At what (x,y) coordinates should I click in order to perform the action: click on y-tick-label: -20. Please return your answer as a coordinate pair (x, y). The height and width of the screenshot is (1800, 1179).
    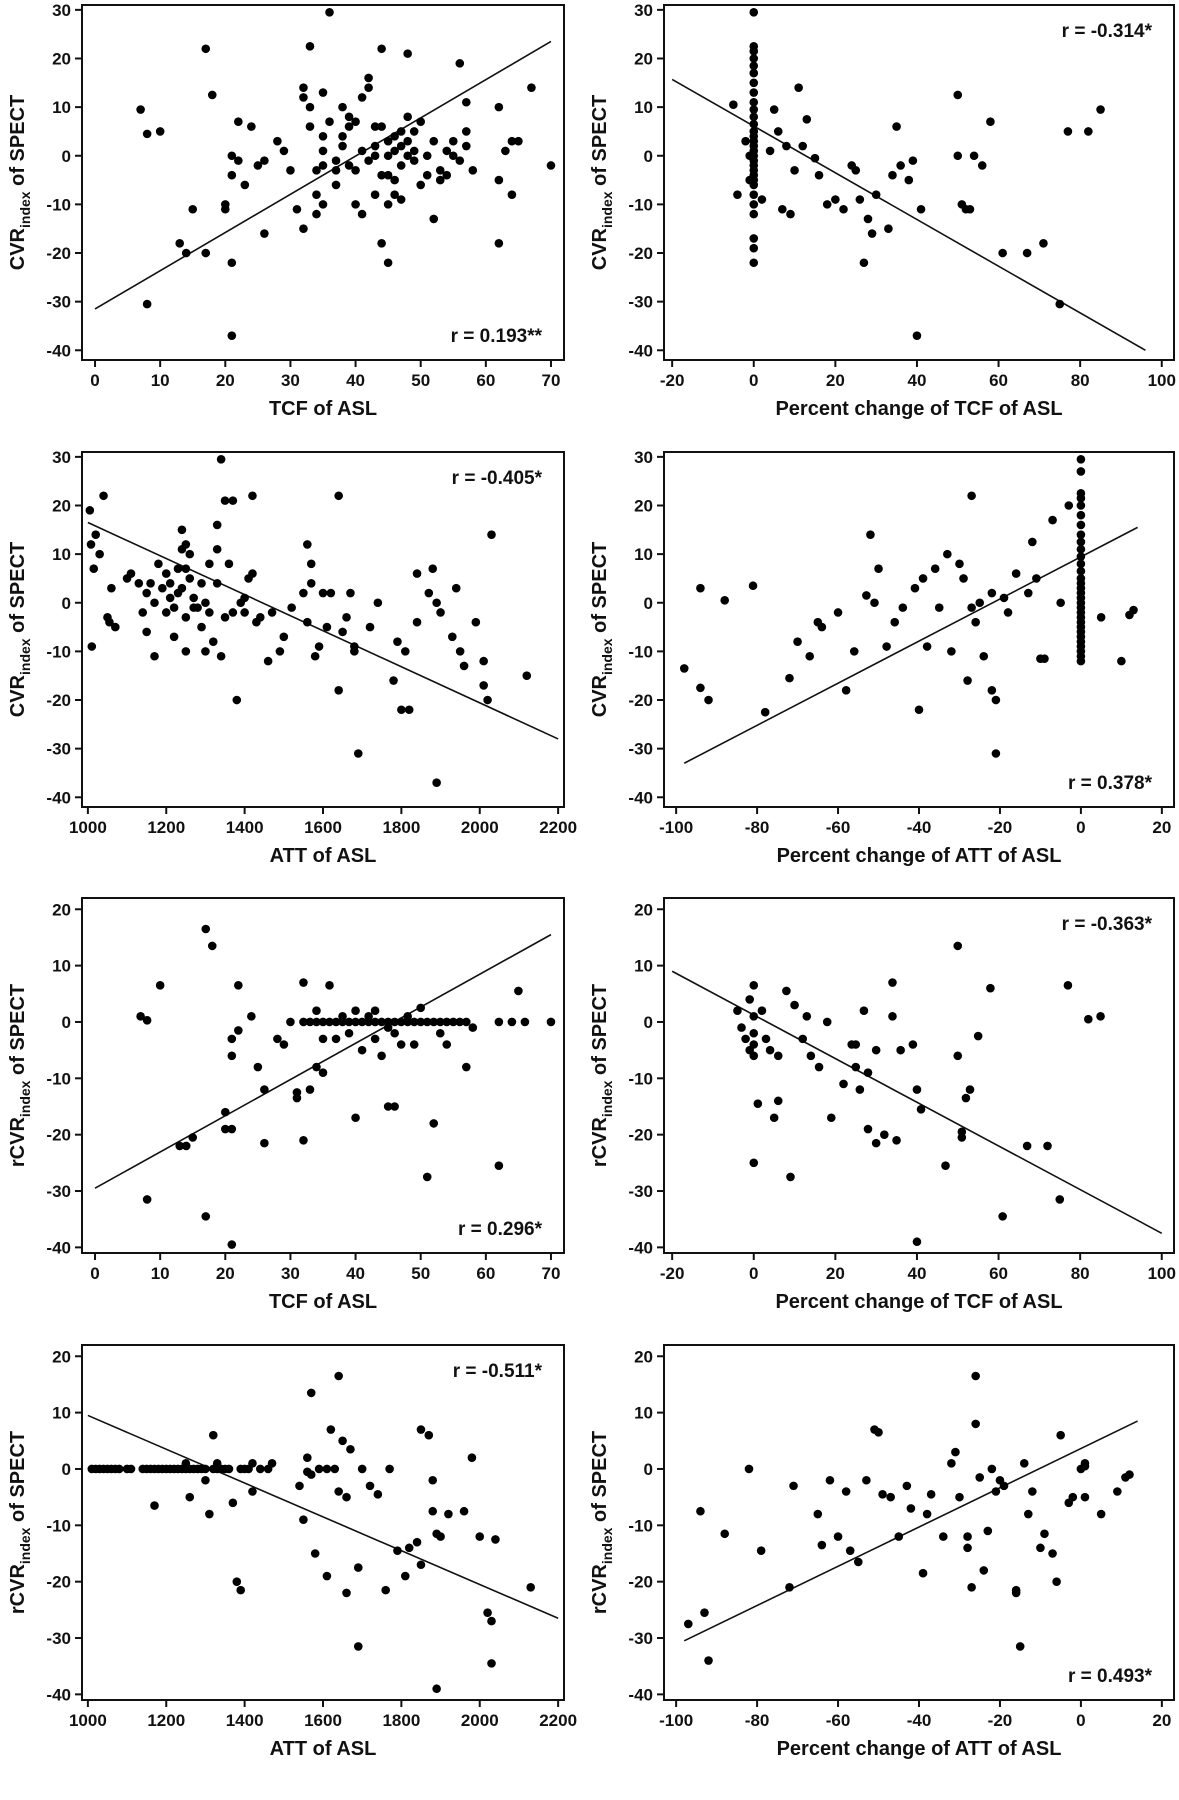
    Looking at the image, I should click on (58, 1582).